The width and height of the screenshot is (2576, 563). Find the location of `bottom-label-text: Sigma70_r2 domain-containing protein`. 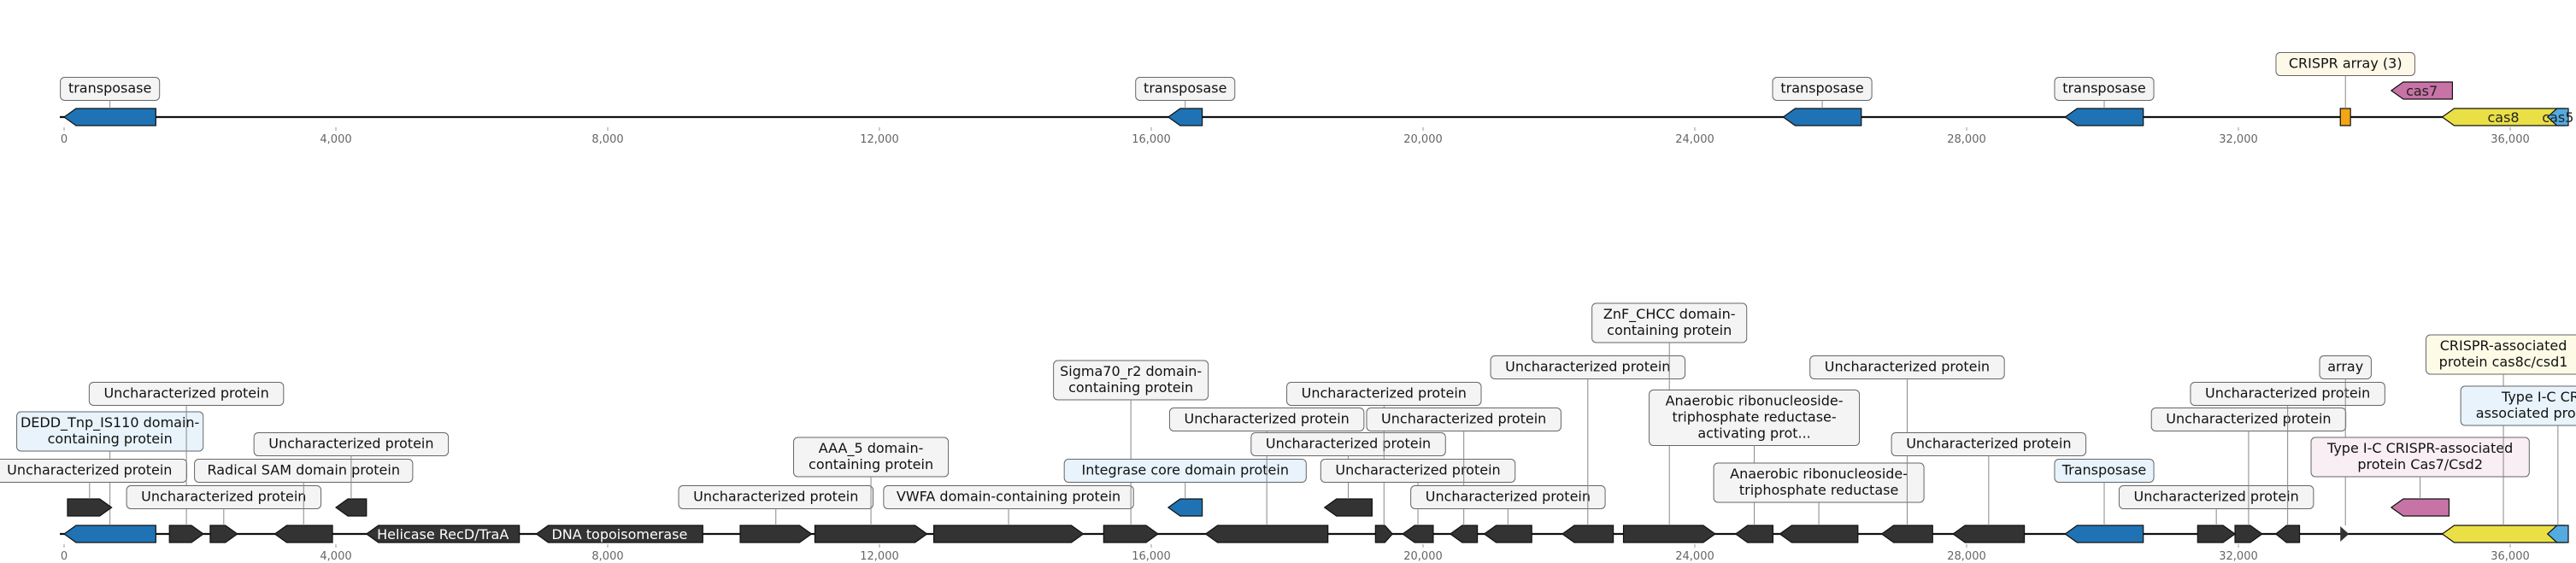

bottom-label-text: Sigma70_r2 domain-containing protein is located at coordinates (1131, 379).